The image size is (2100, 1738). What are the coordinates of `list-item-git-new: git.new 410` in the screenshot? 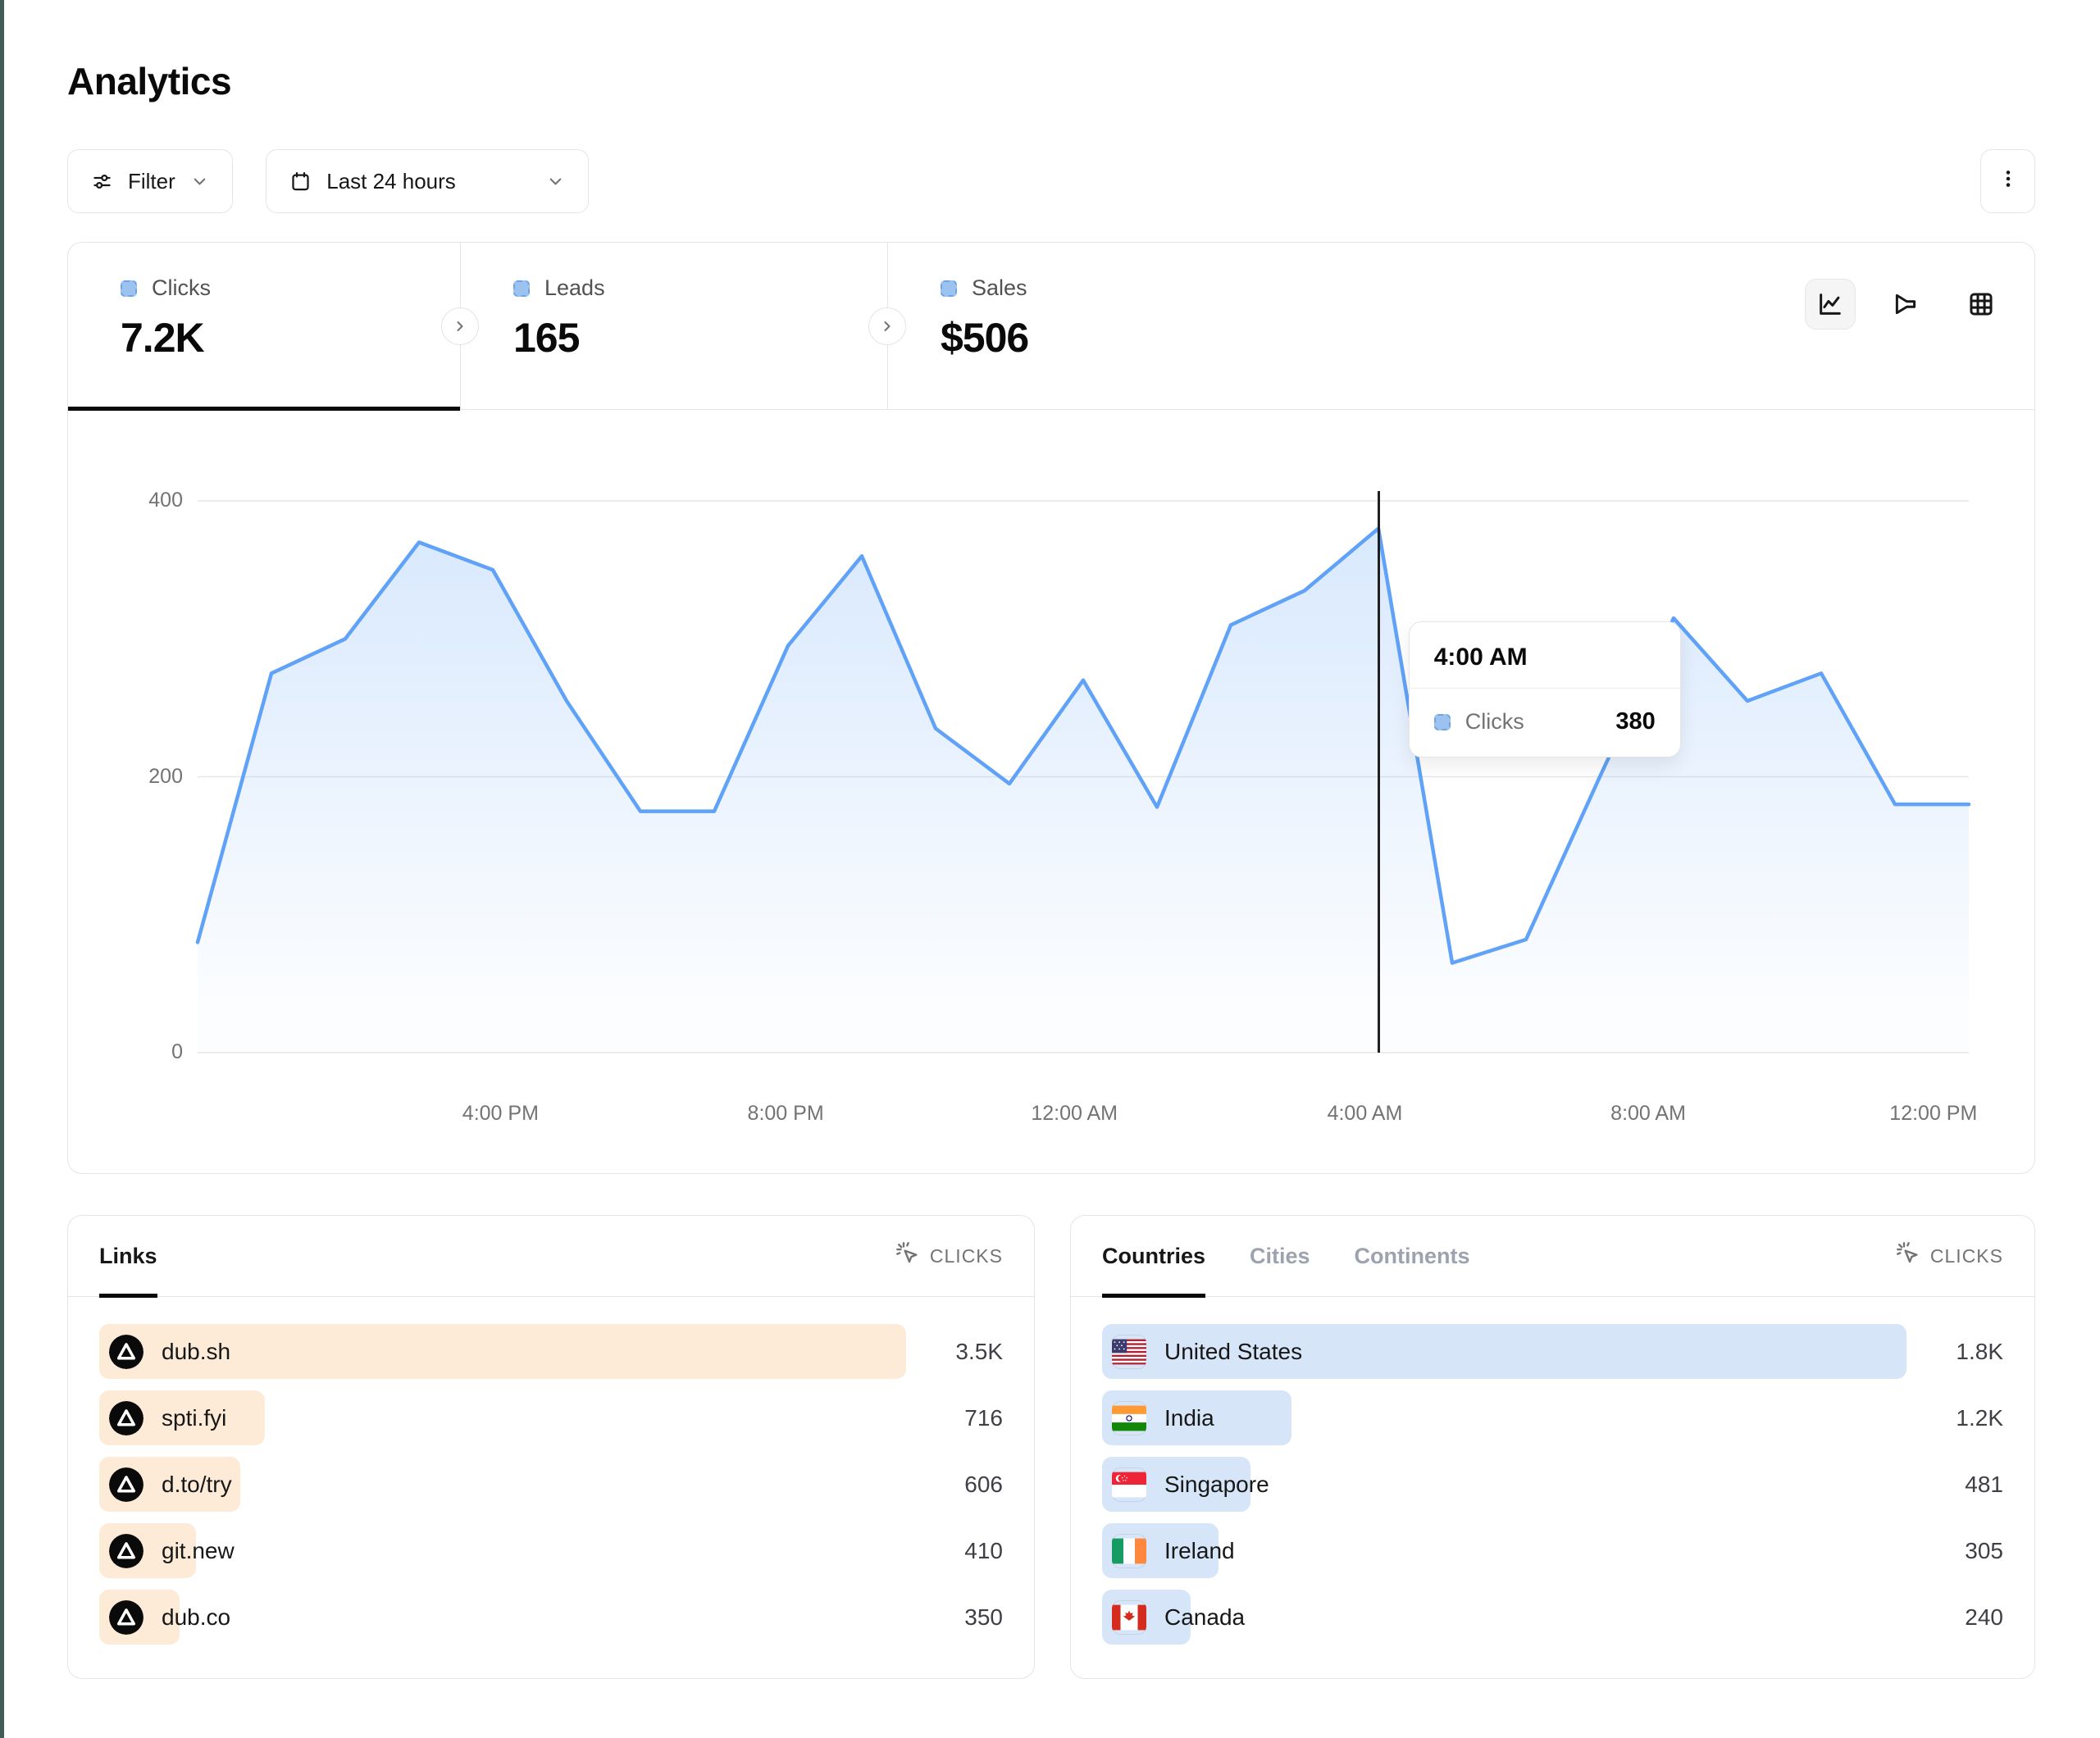 It's located at (551, 1550).